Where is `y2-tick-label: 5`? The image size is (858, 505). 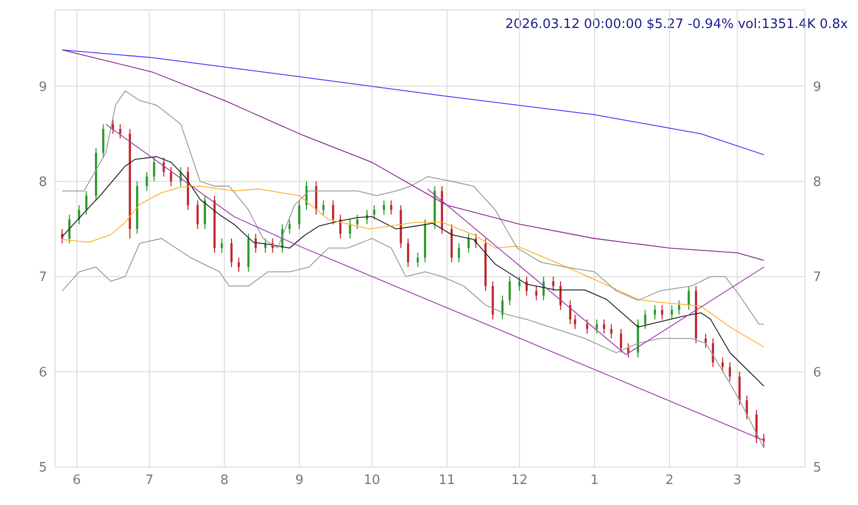 y2-tick-label: 5 is located at coordinates (817, 468).